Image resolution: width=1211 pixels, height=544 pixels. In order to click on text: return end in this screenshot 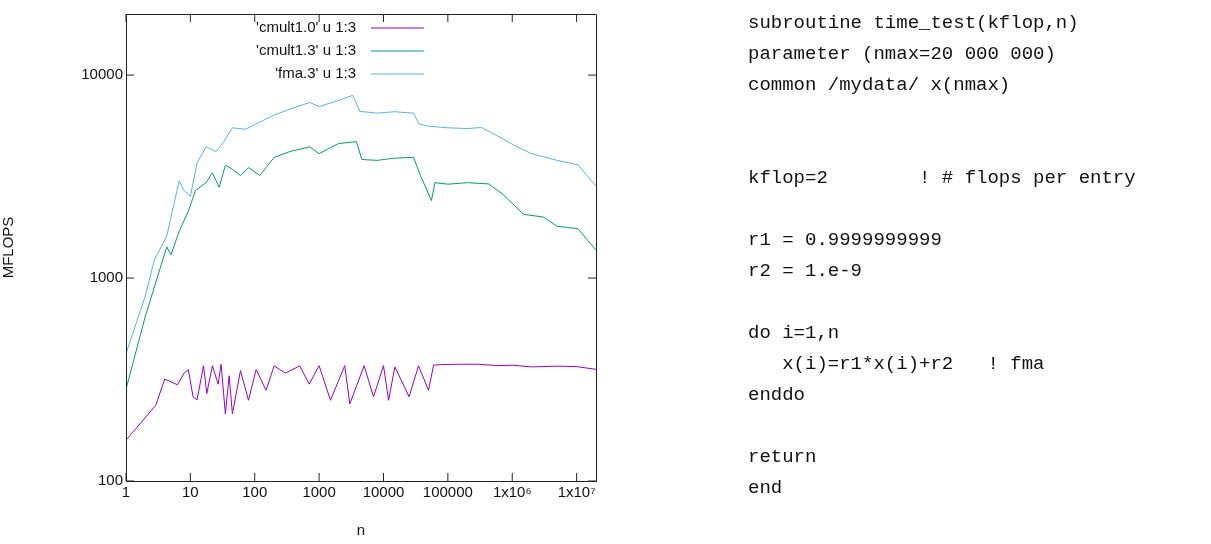, I will do `click(783, 473)`.